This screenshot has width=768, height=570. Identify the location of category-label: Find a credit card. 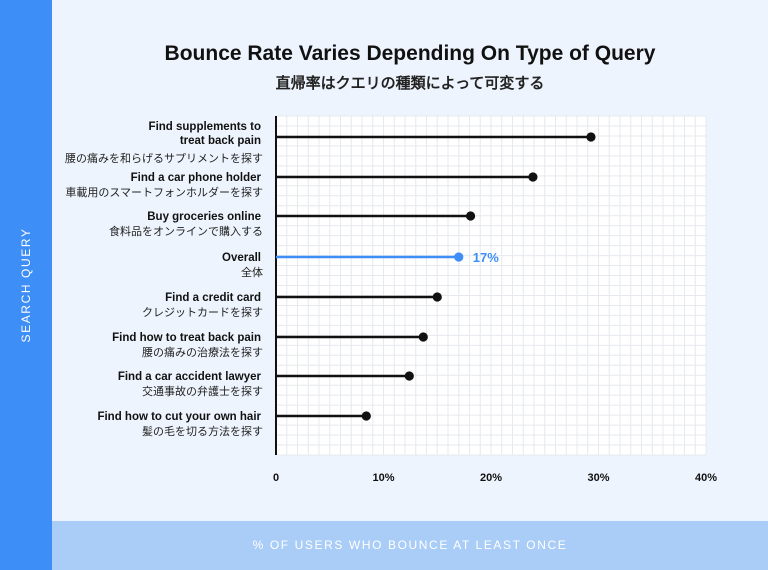
(213, 298).